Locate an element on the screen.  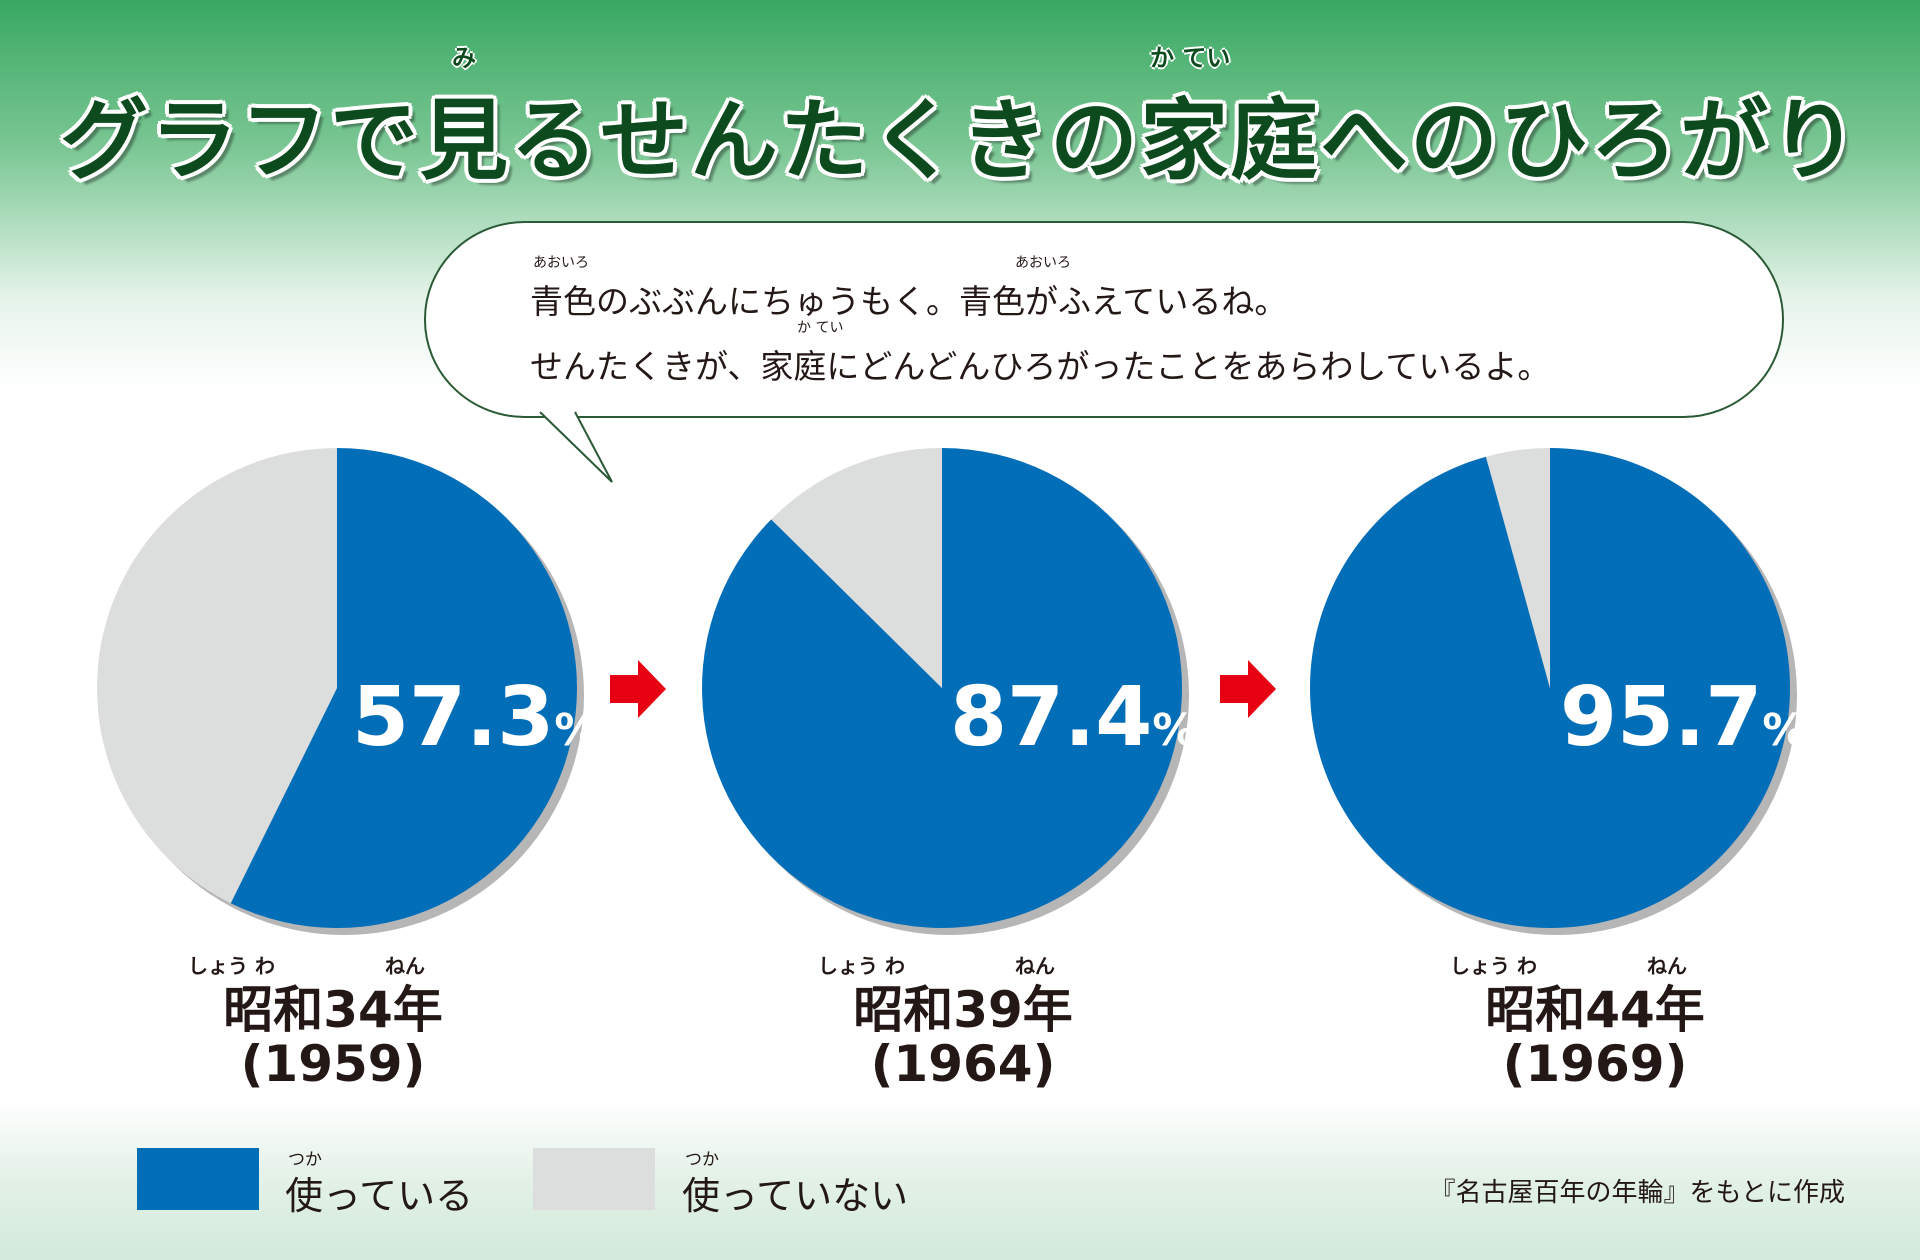
year-ruby-showa-1959: しょう わ is located at coordinates (231, 966).